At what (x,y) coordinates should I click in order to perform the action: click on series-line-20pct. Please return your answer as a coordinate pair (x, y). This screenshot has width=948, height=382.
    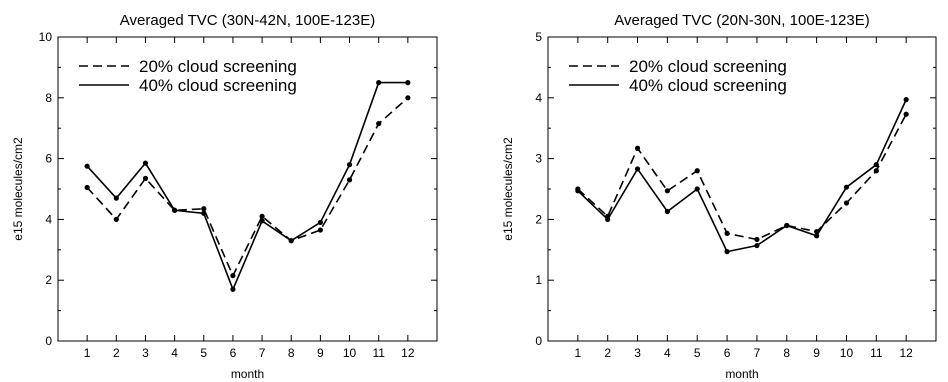
    Looking at the image, I should click on (742, 177).